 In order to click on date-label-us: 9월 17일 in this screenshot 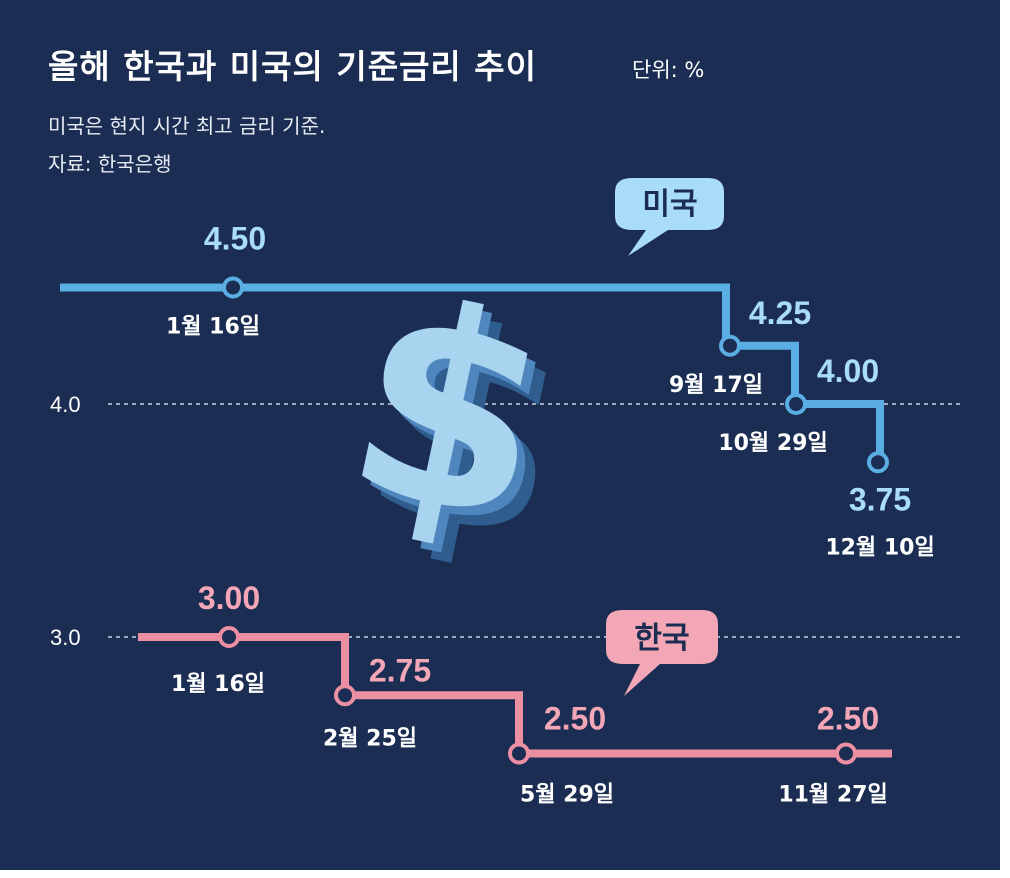, I will do `click(716, 385)`.